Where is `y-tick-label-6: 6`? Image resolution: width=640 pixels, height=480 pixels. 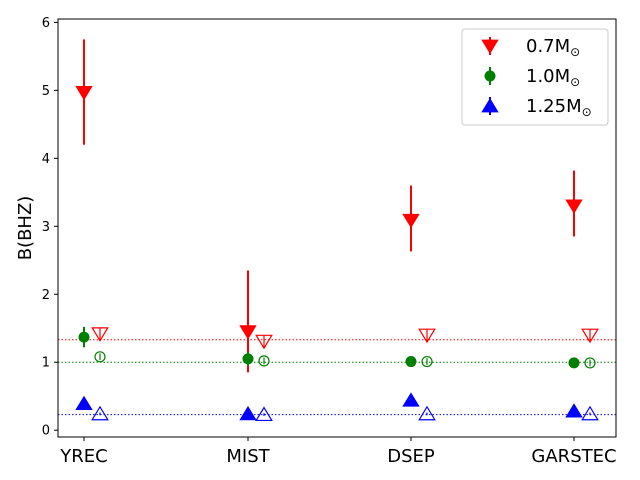 y-tick-label-6: 6 is located at coordinates (46, 23).